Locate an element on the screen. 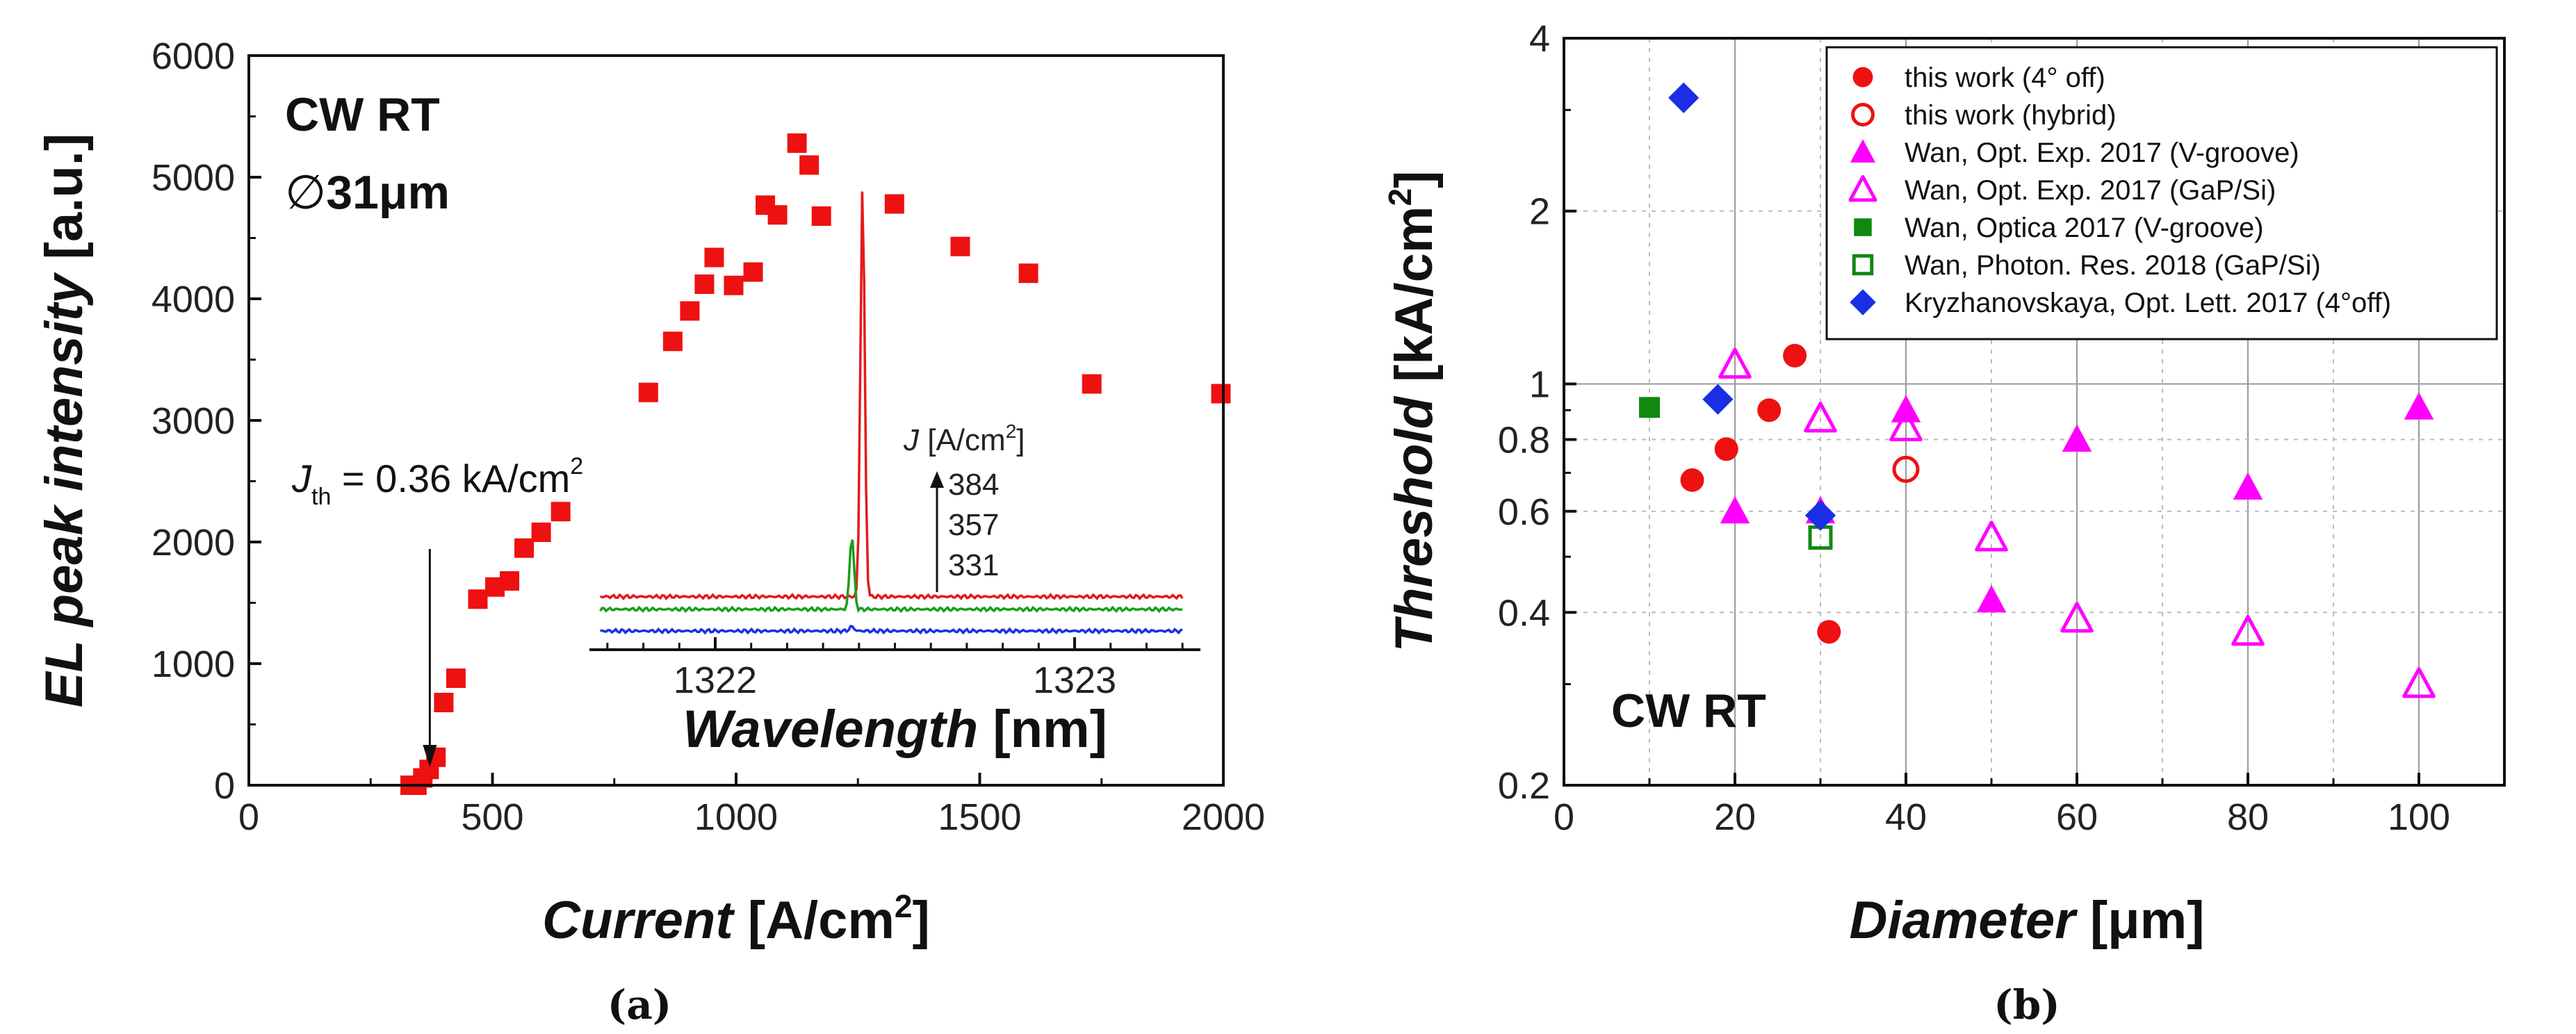  chart-a-threshold-arrow is located at coordinates (430, 658).